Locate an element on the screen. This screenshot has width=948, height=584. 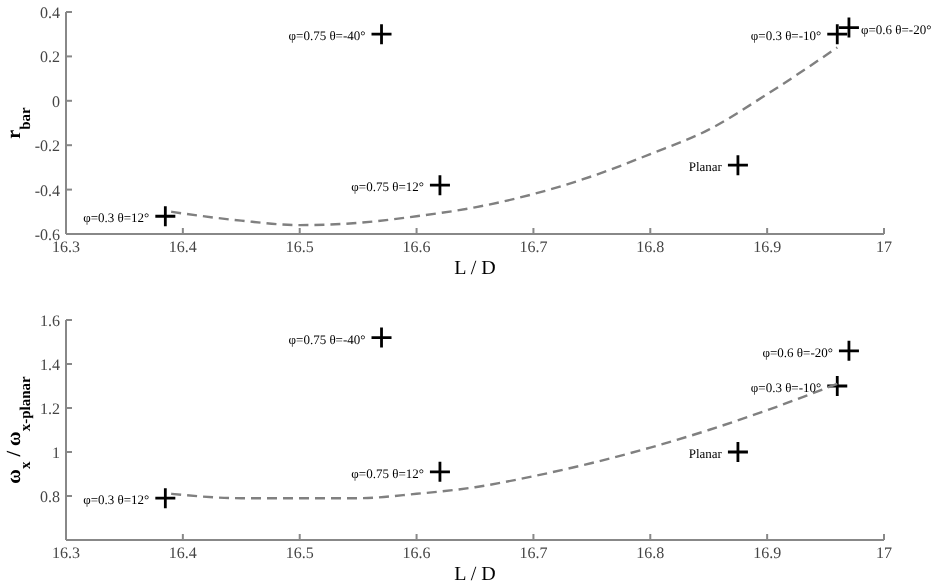
line-series is located at coordinates (504, 441).